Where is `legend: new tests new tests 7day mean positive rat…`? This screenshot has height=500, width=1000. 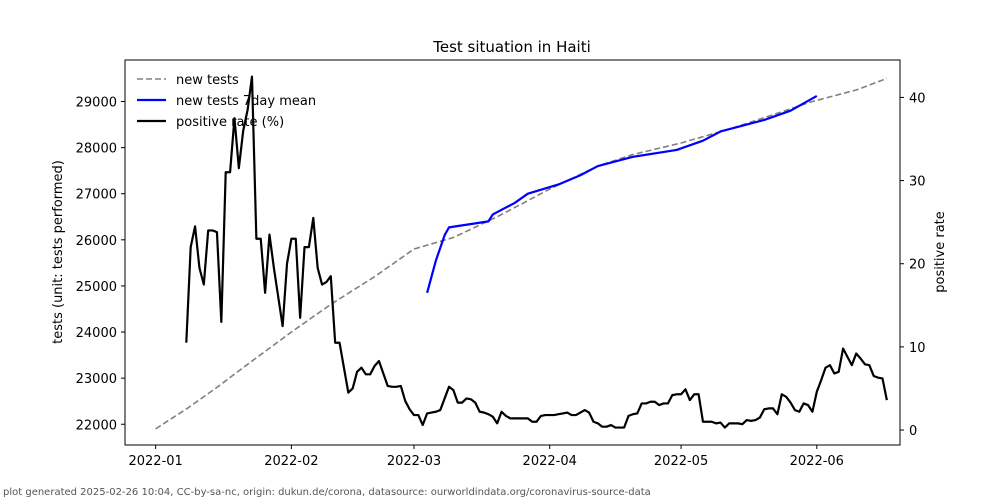
legend: new tests new tests 7day mean positive rat… is located at coordinates (226, 101).